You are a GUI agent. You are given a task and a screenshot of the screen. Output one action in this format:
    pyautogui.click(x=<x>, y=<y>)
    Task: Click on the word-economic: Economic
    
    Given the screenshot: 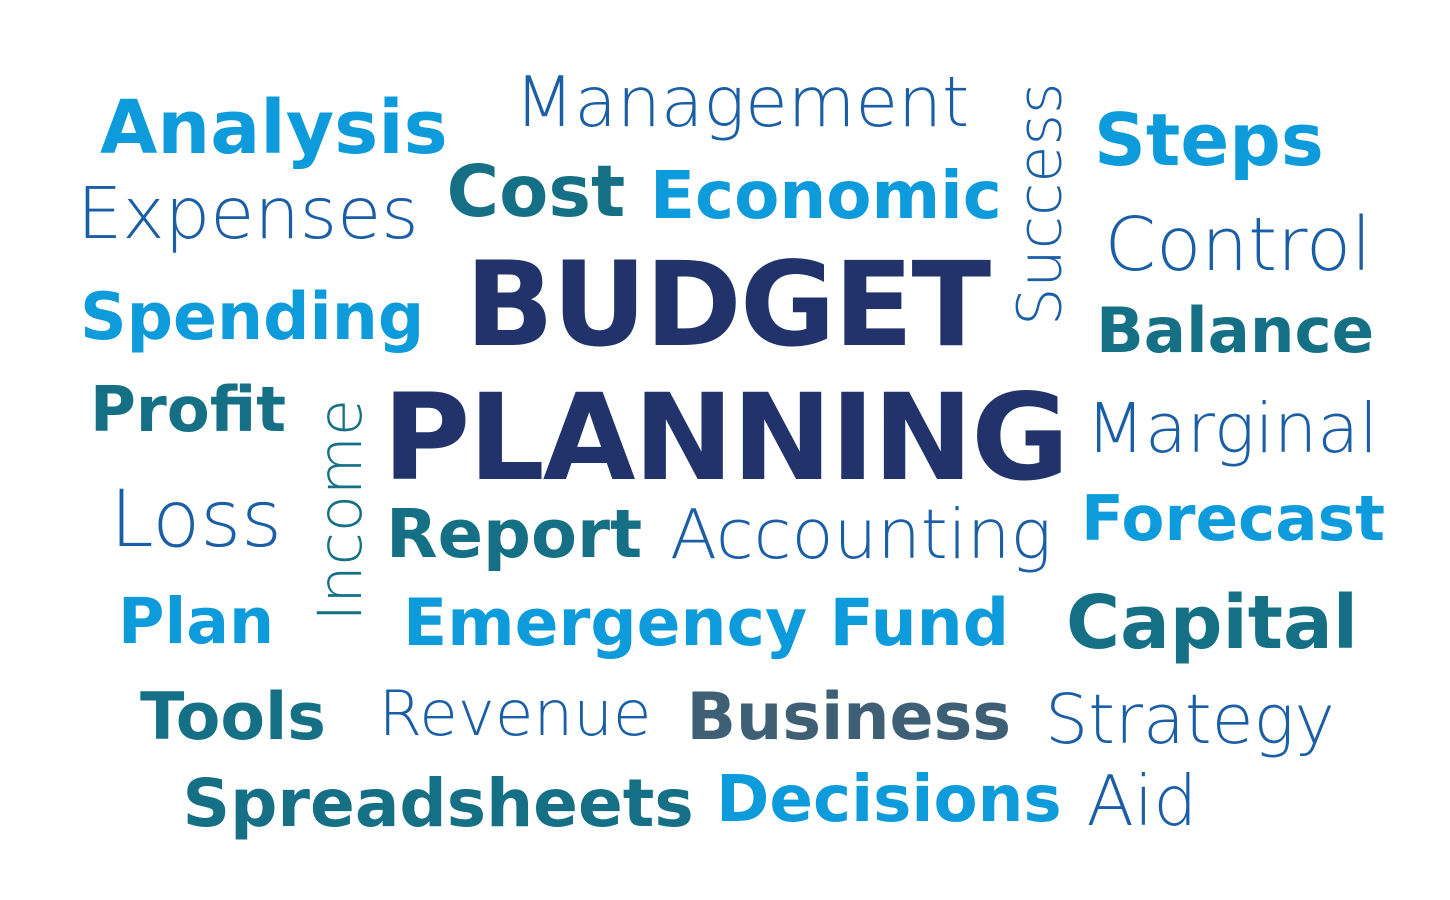 What is the action you would take?
    pyautogui.click(x=826, y=195)
    